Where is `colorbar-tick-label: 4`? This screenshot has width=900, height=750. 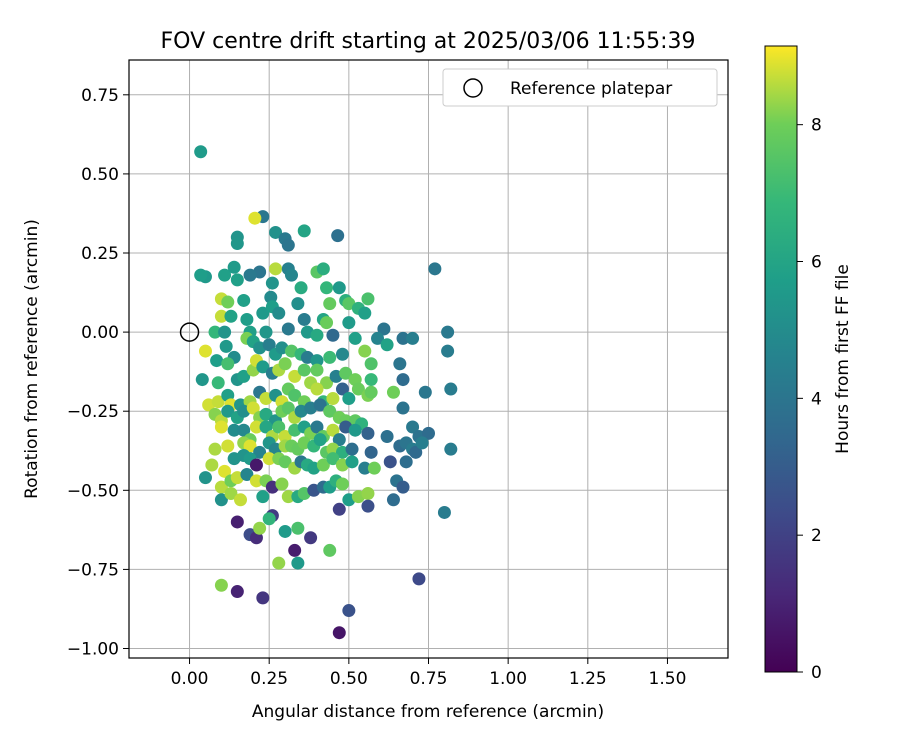 colorbar-tick-label: 4 is located at coordinates (816, 399).